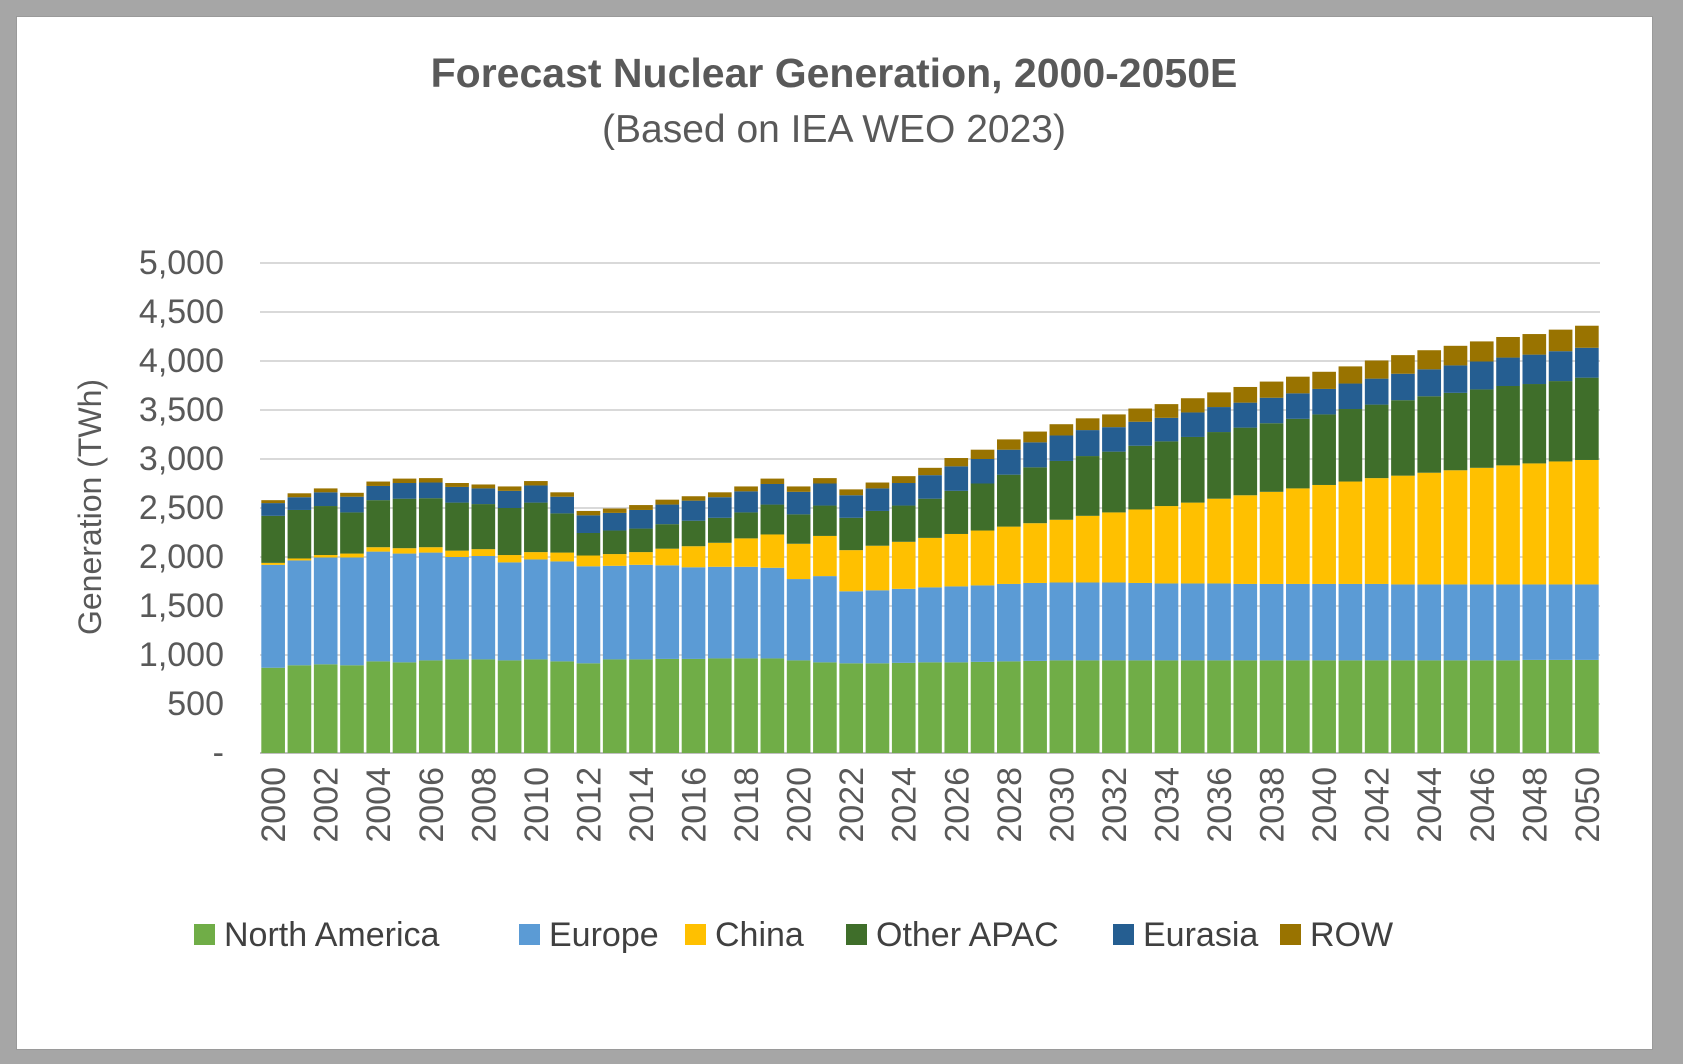  I want to click on y-tick-label: -, so click(218, 753).